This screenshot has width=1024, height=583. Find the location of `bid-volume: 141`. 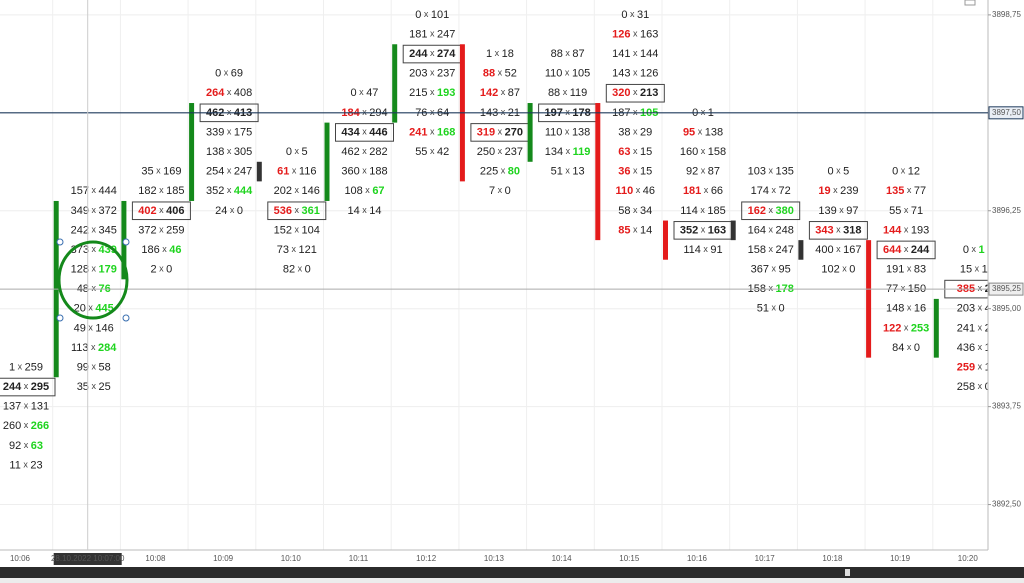

bid-volume: 141 is located at coordinates (621, 54).